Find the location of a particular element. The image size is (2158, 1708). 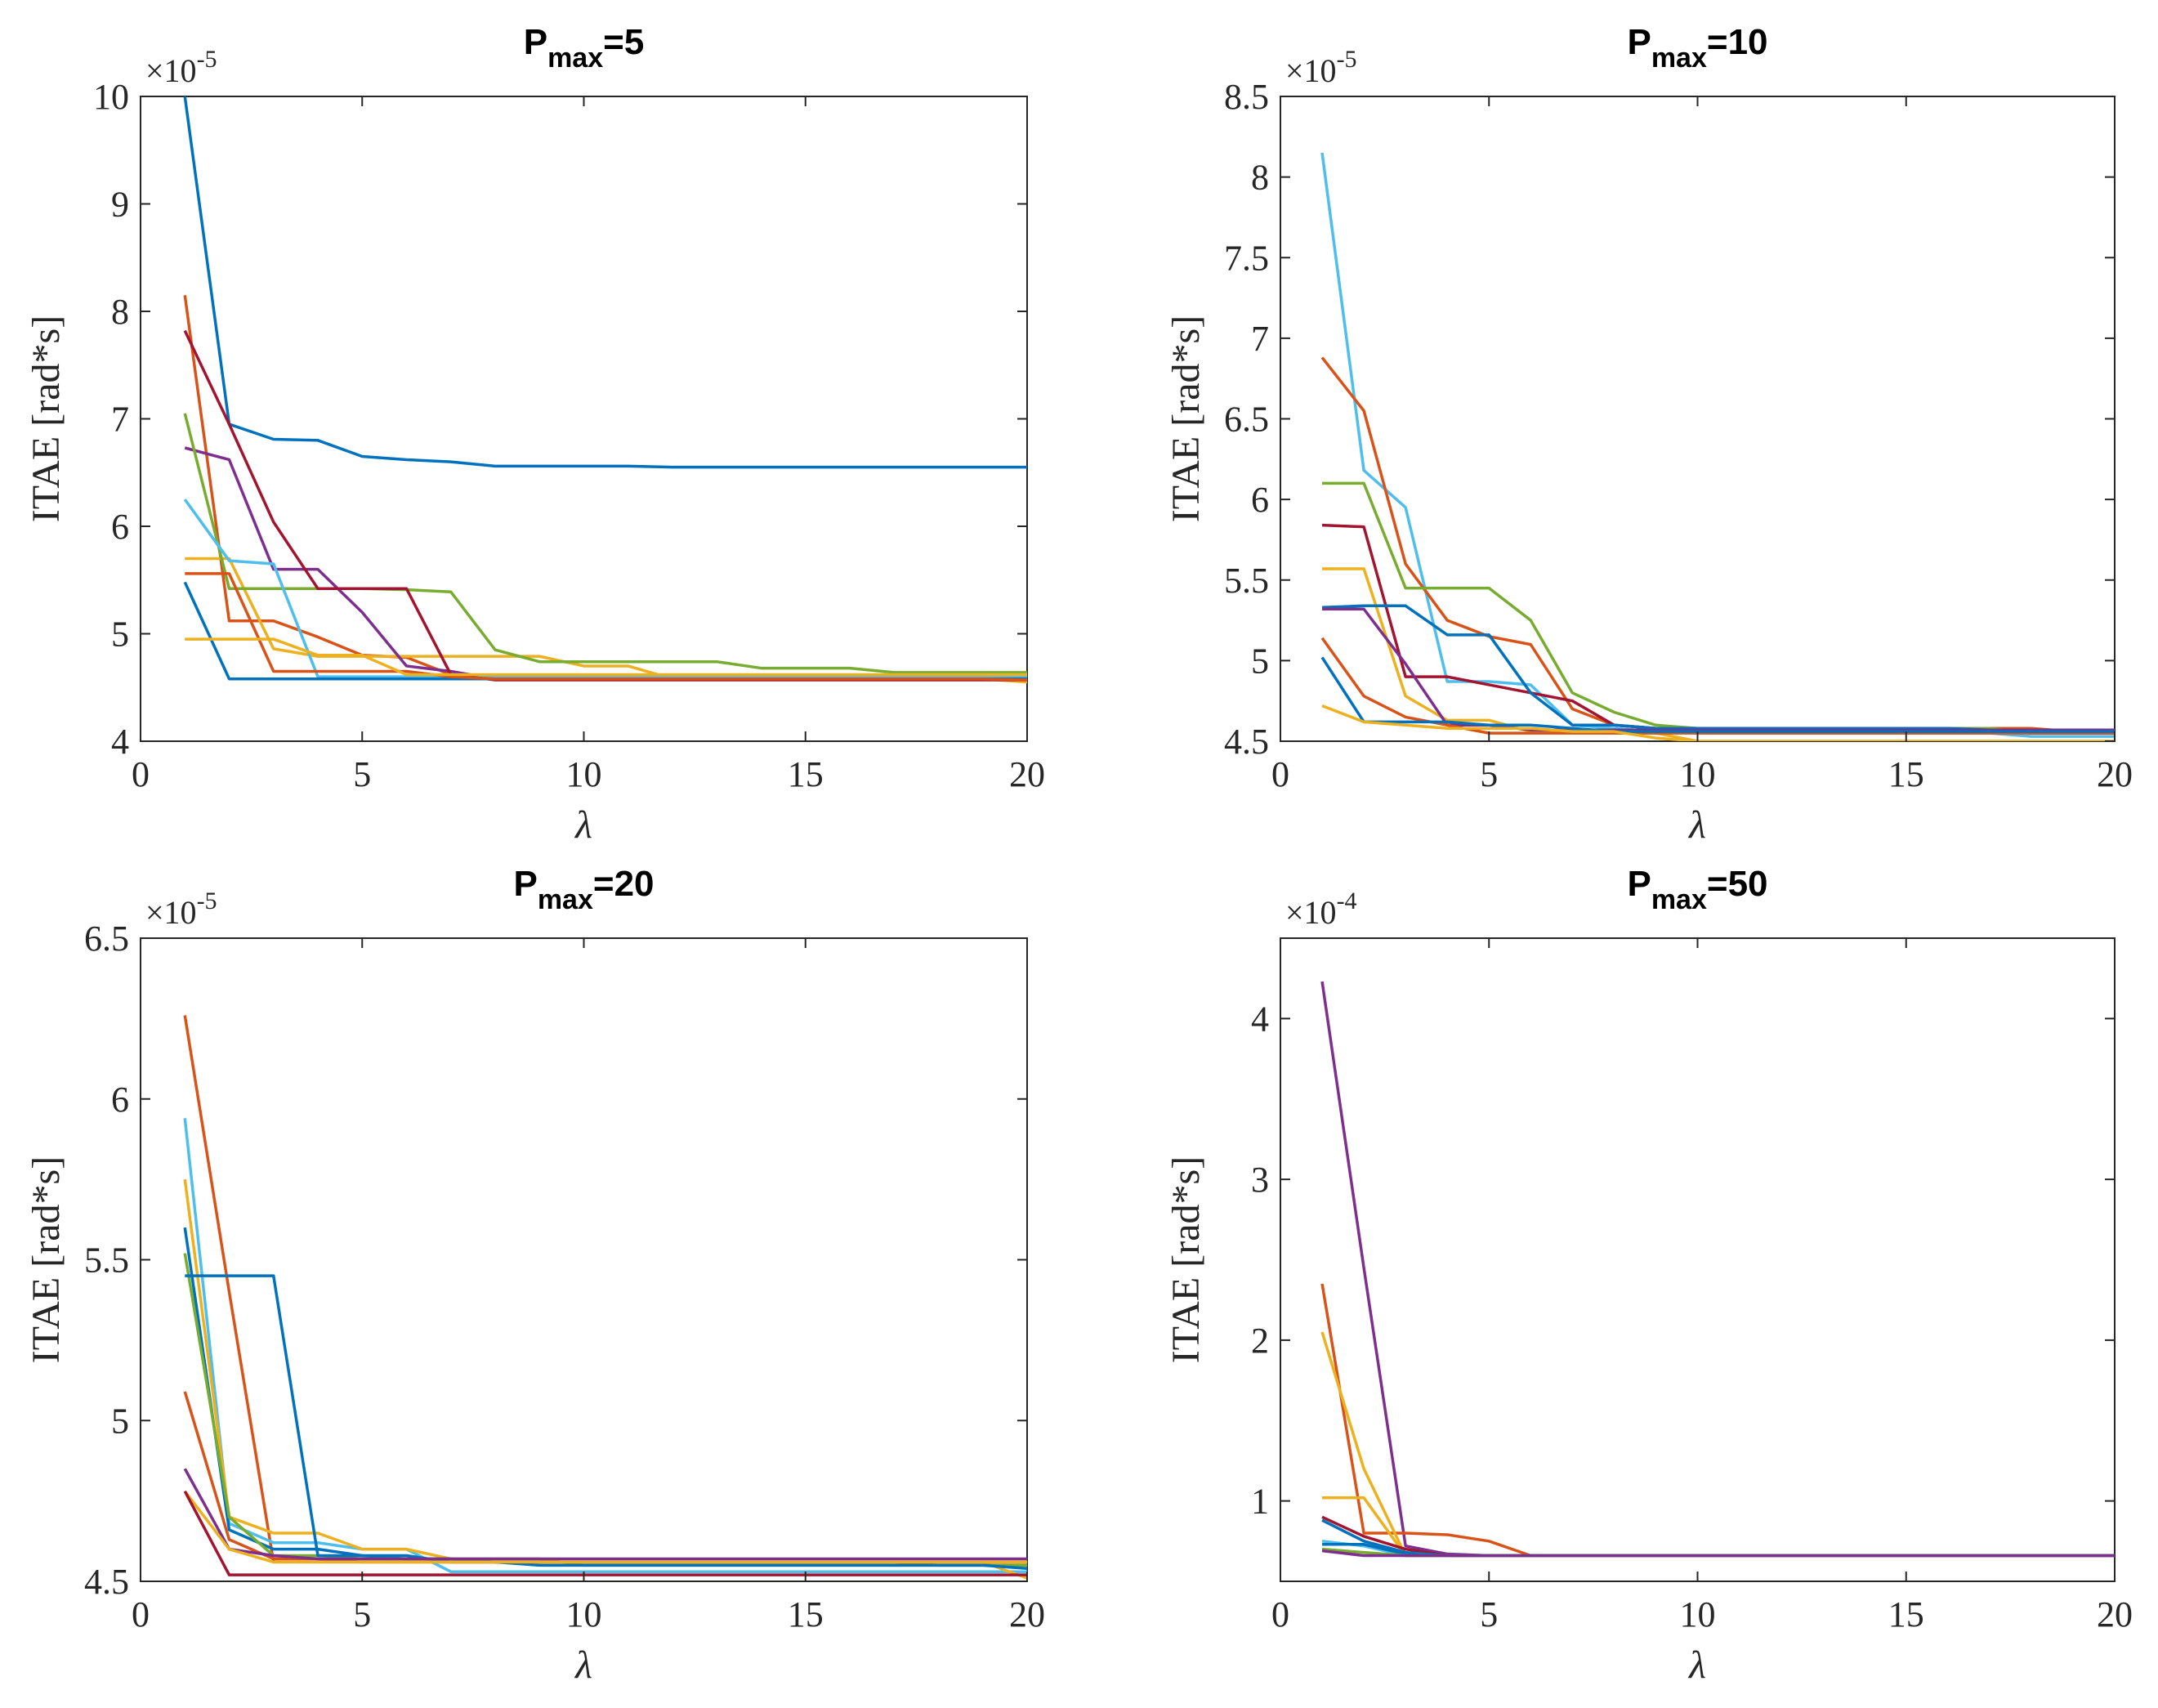

chart-title: Pmax=5 is located at coordinates (584, 48).